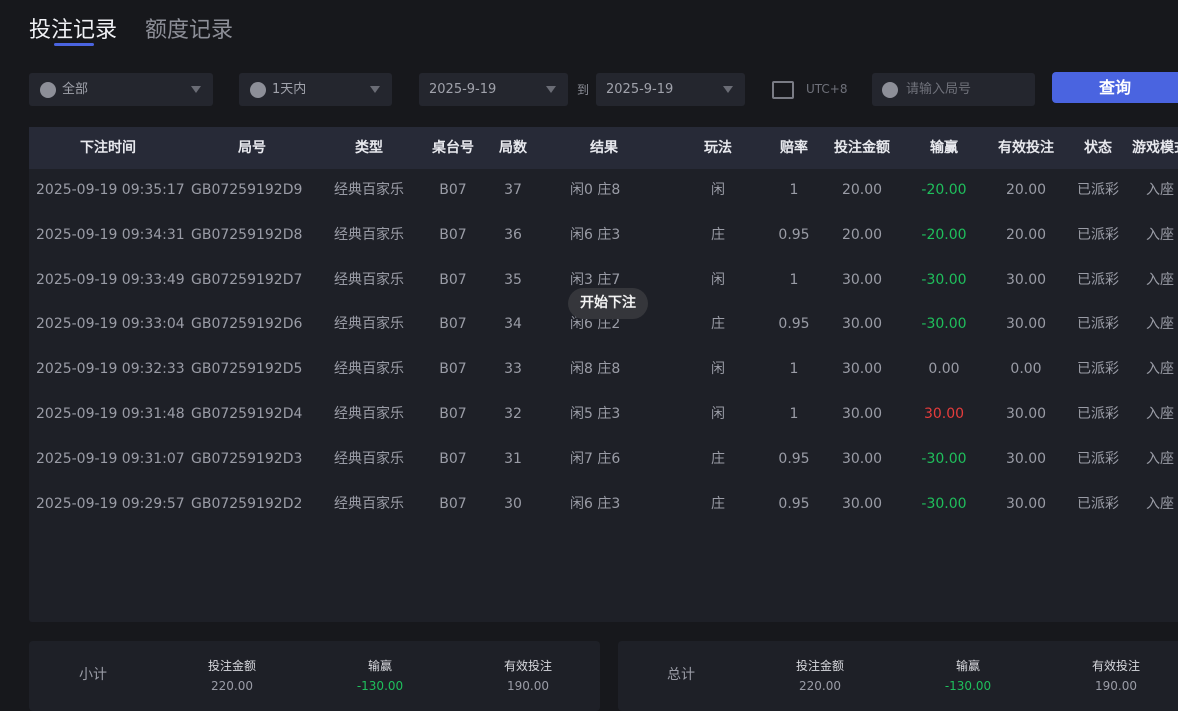 The image size is (1178, 711). I want to click on win-loss: 30.00, so click(944, 414).